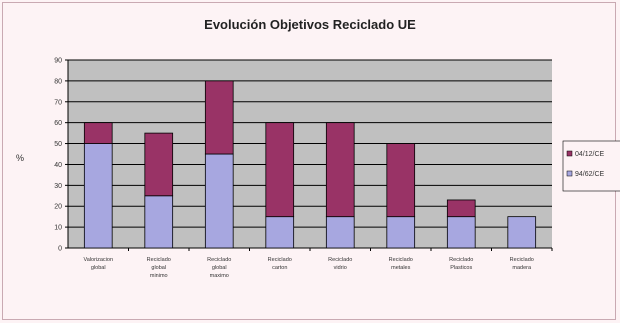 This screenshot has width=620, height=323. I want to click on y-tick-label: 30, so click(58, 186).